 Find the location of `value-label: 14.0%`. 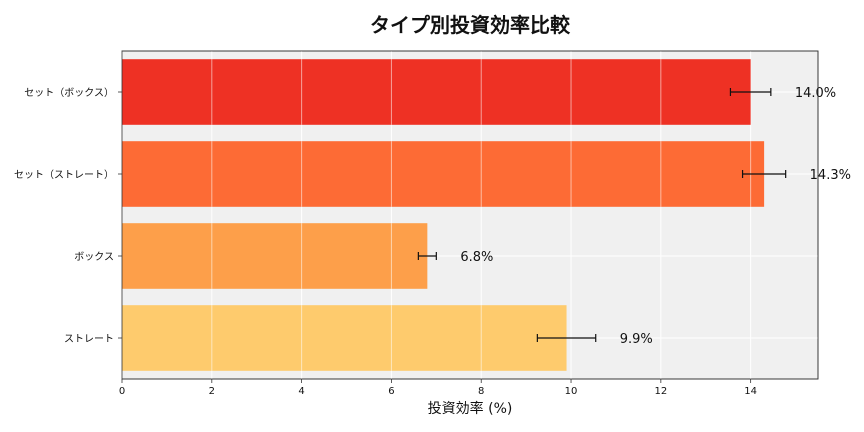

value-label: 14.0% is located at coordinates (815, 93).